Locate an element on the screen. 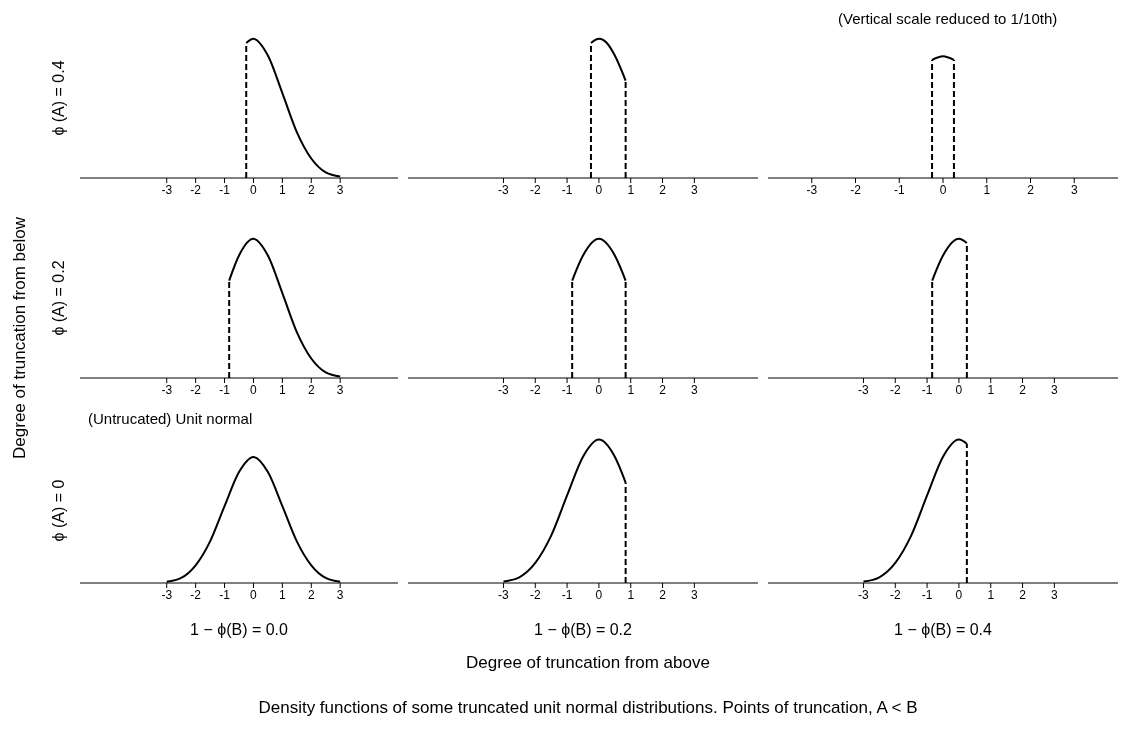 The height and width of the screenshot is (738, 1139). text: (Vertical scale reduced to 1/10th) is located at coordinates (948, 18).